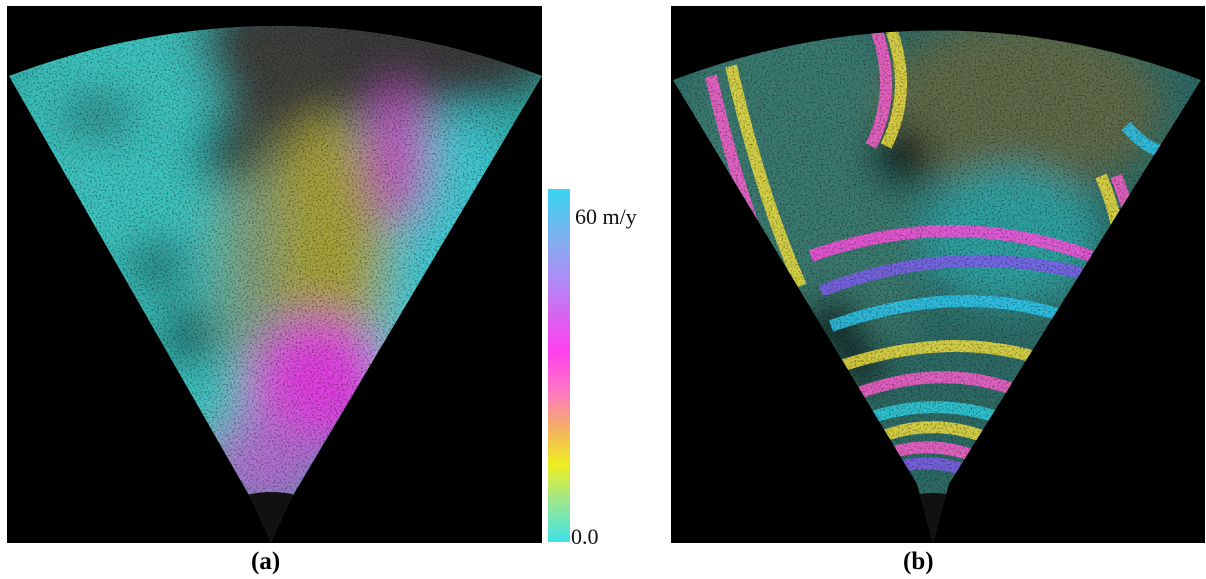  What do you see at coordinates (559, 365) in the screenshot?
I see `velocity-colorbar` at bounding box center [559, 365].